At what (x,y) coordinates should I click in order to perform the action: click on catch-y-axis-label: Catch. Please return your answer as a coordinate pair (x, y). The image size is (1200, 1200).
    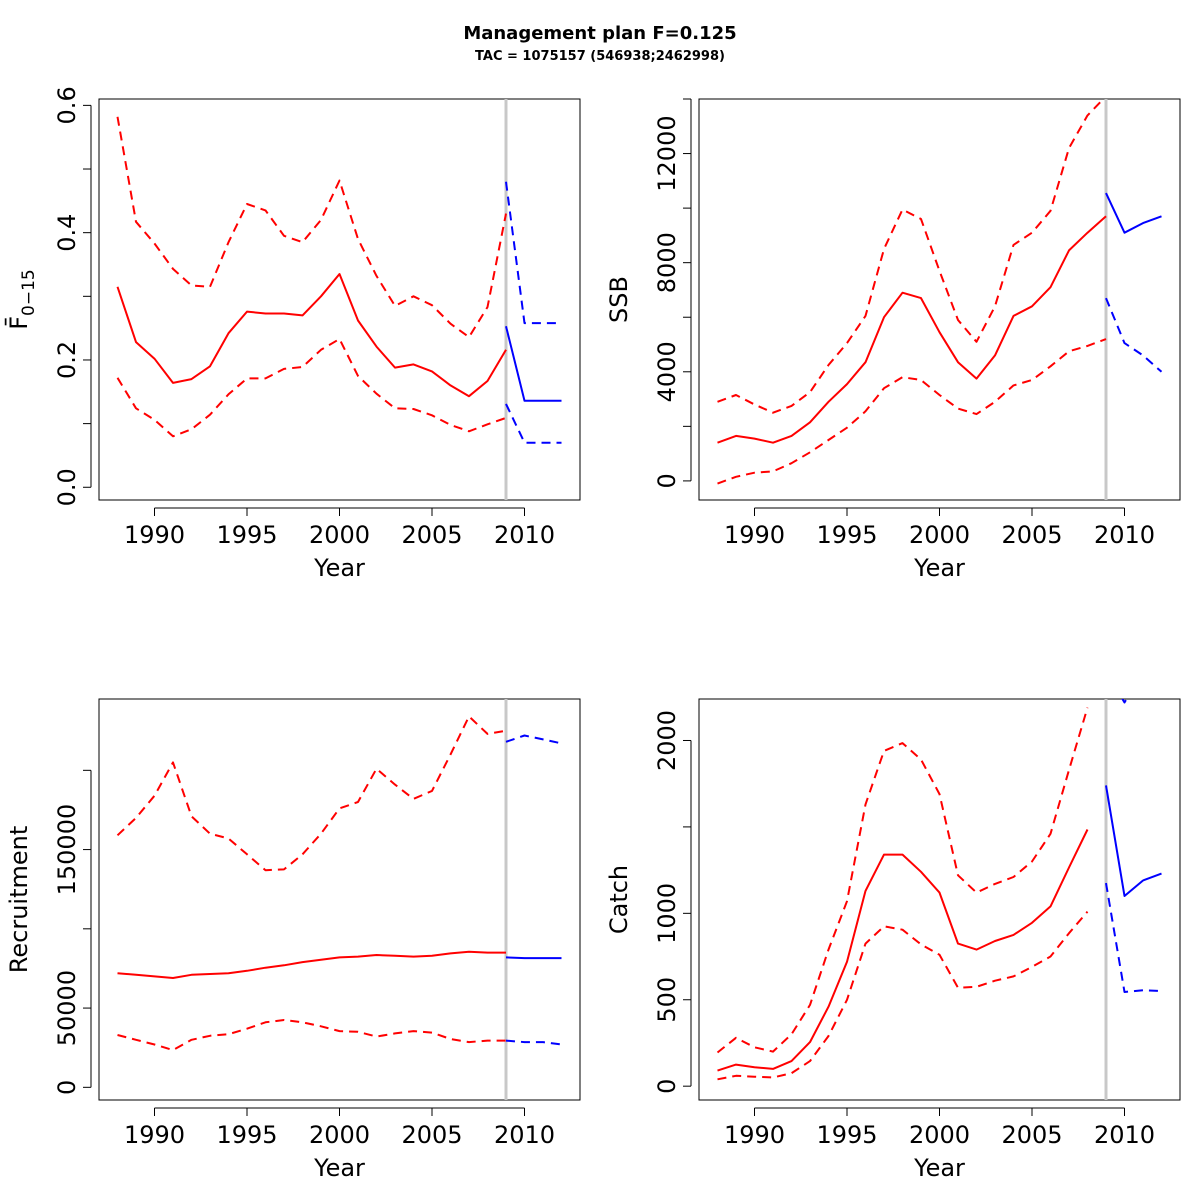
    Looking at the image, I should click on (619, 899).